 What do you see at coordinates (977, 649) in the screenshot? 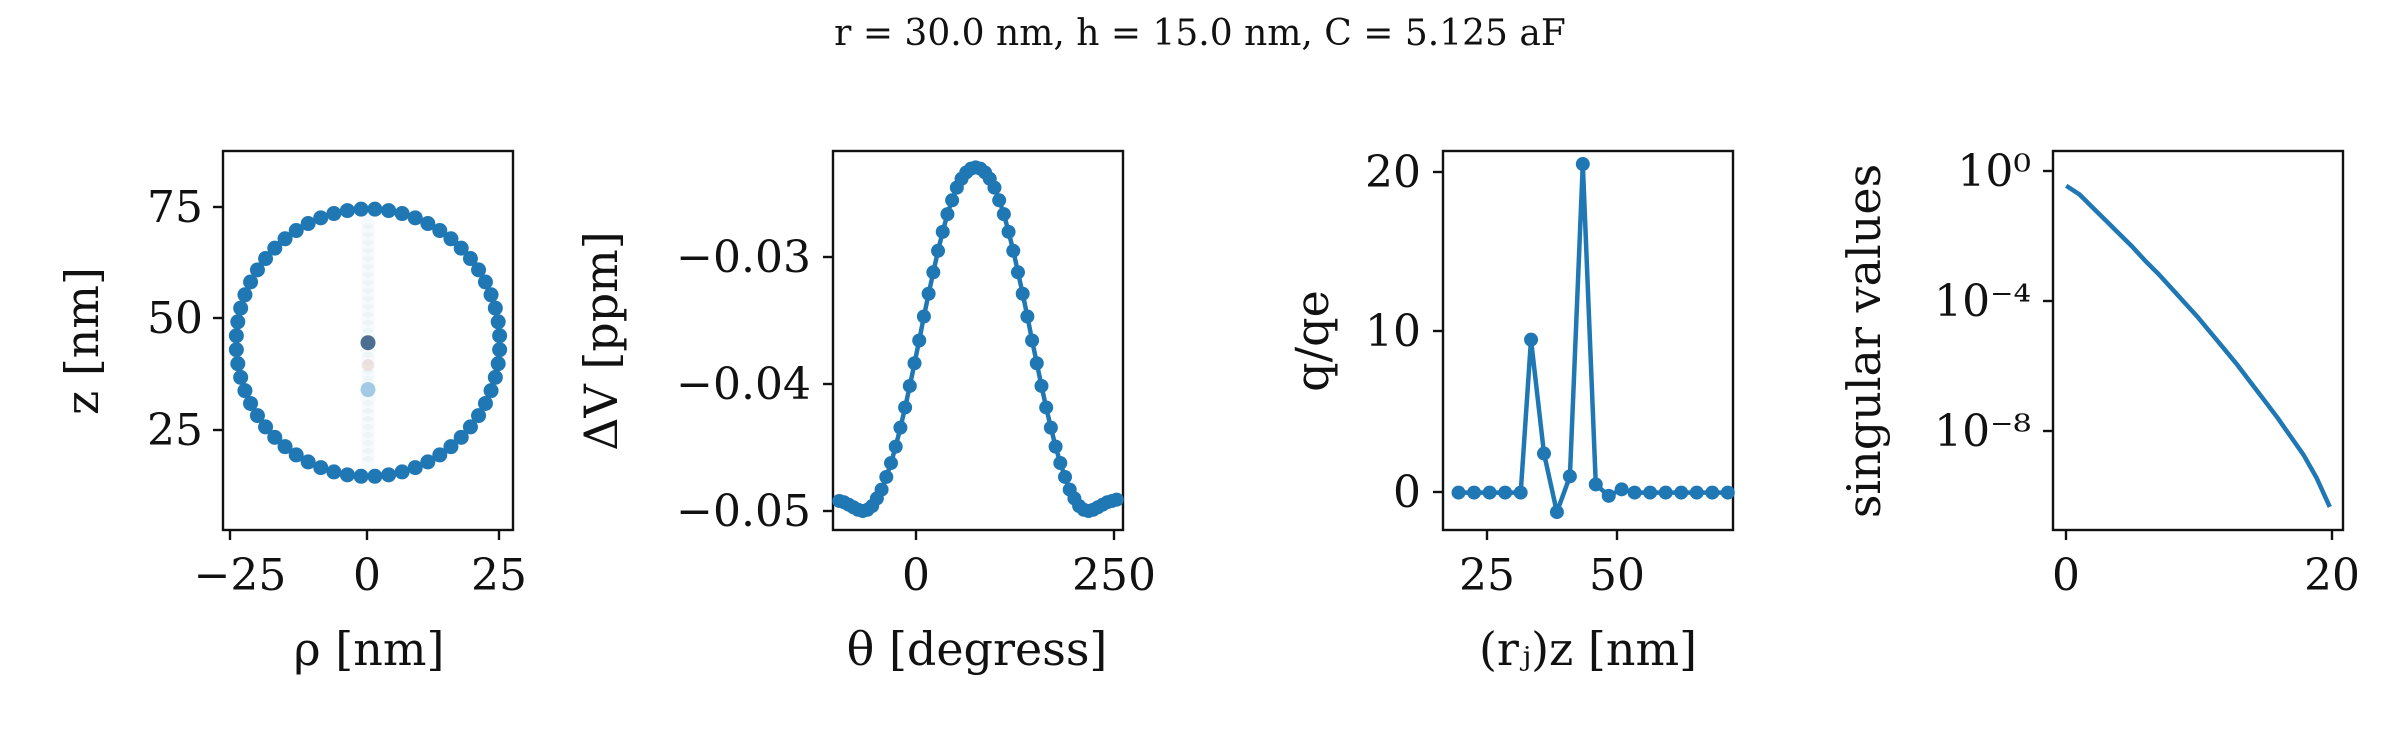
I see `panel-2-xlabel: θ [degress]` at bounding box center [977, 649].